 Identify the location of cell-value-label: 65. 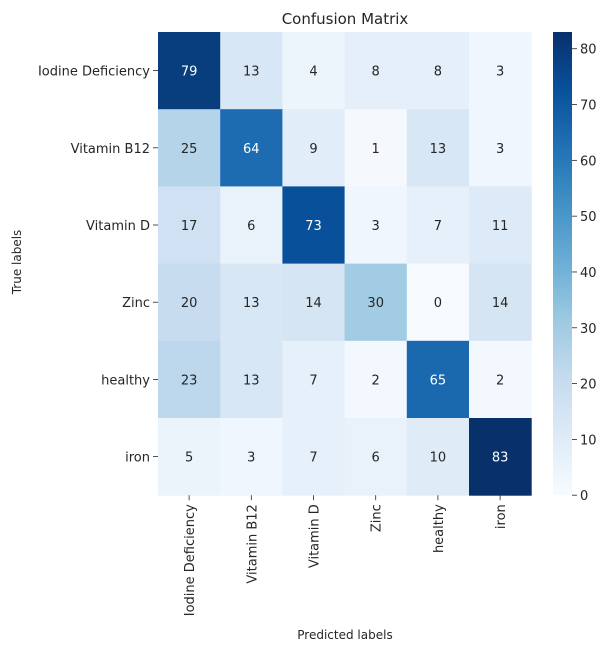
(438, 380).